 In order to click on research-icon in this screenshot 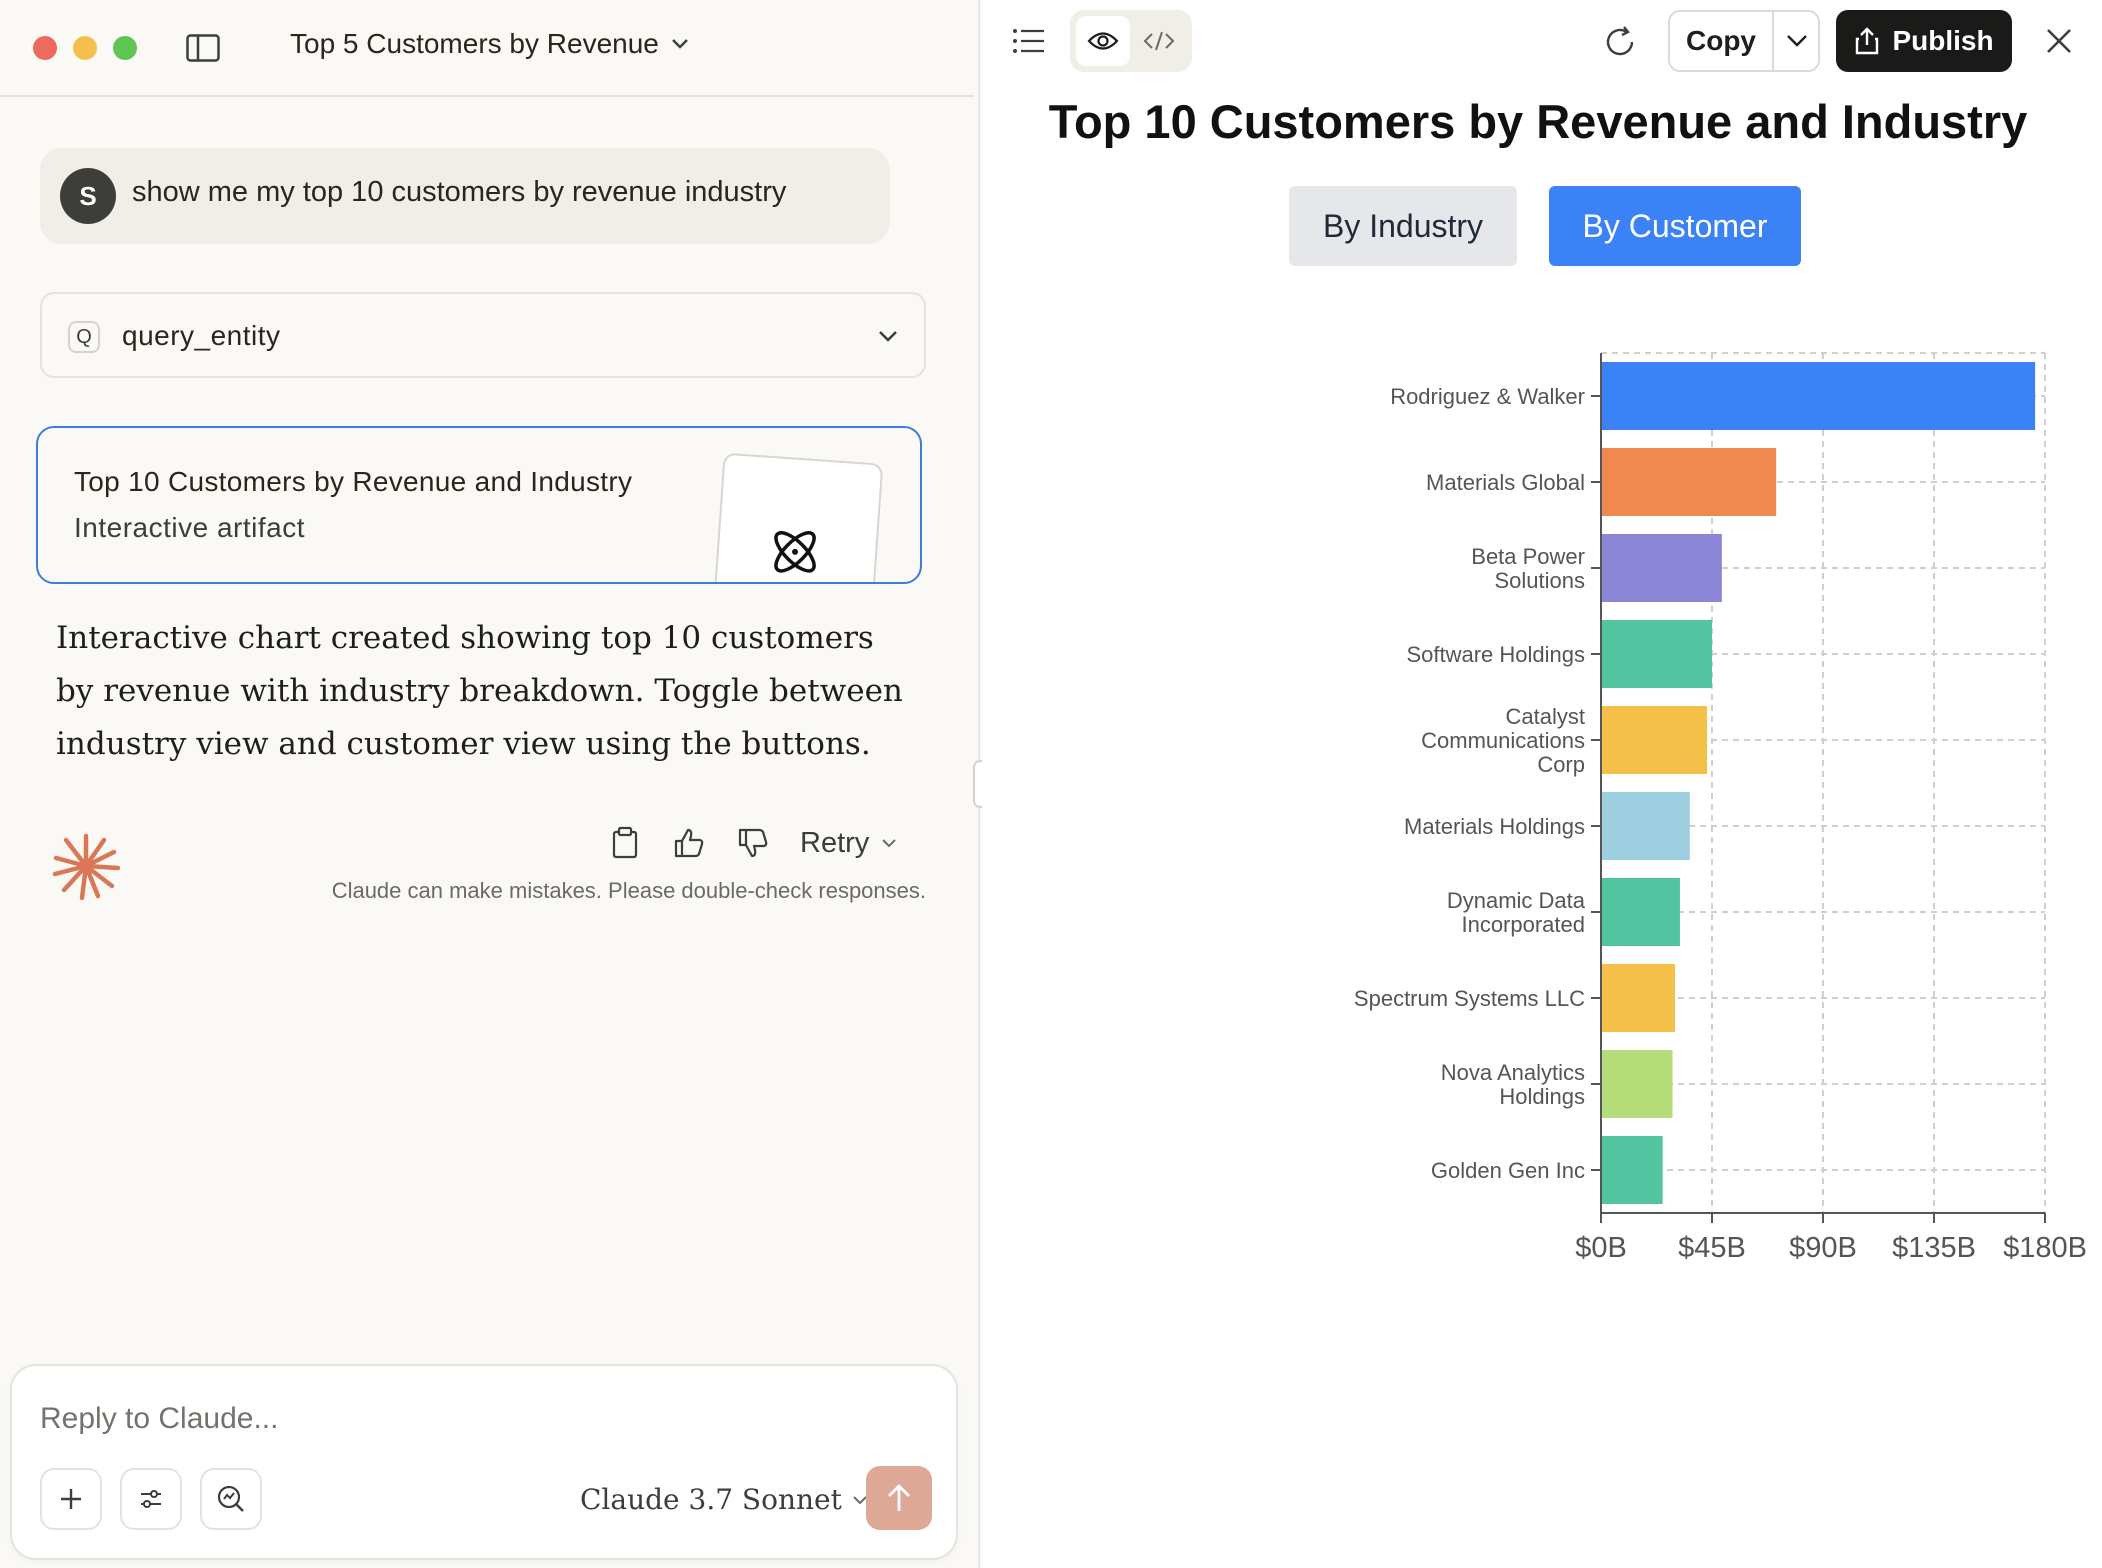, I will do `click(230, 1498)`.